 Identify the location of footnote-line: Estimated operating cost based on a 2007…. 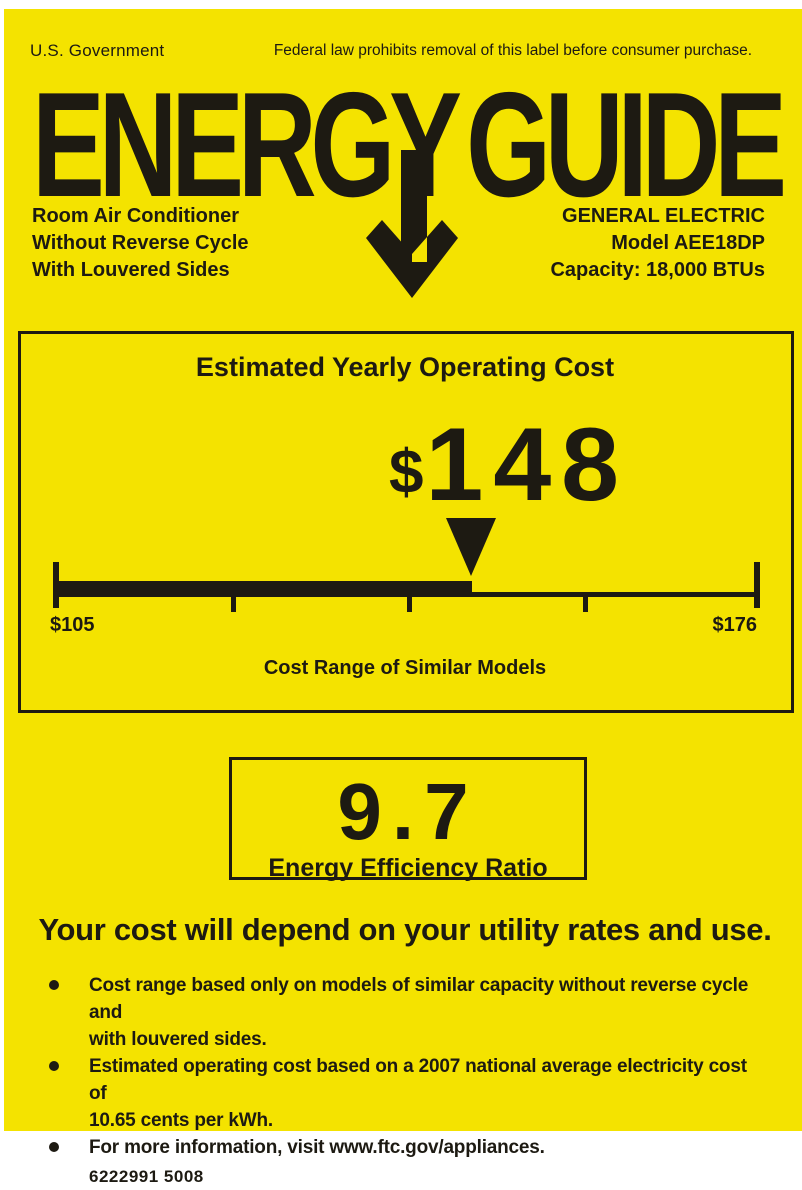
(418, 1080).